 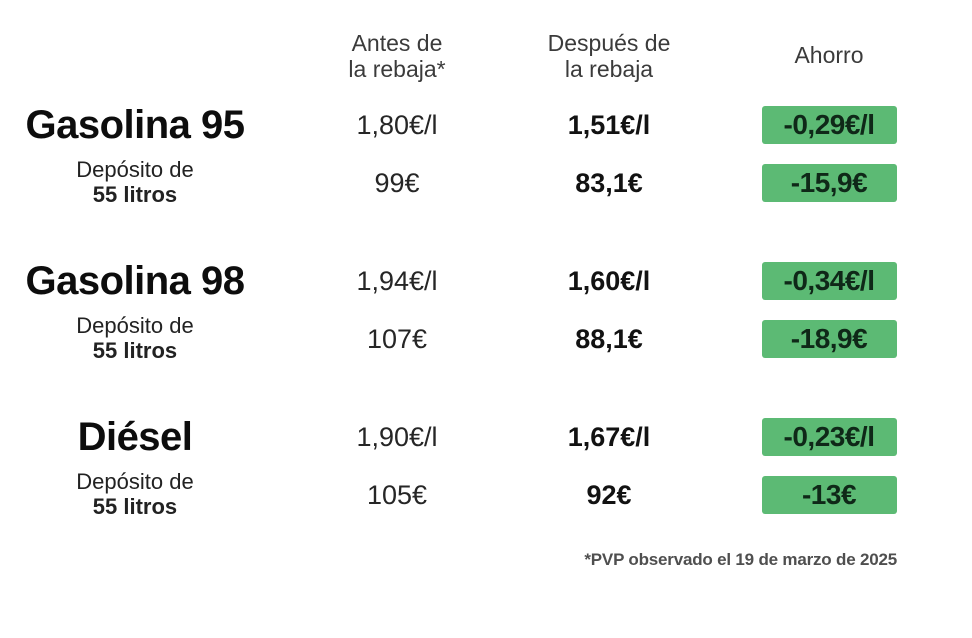 What do you see at coordinates (397, 436) in the screenshot?
I see `price-before-per-liter: 1,90€/l` at bounding box center [397, 436].